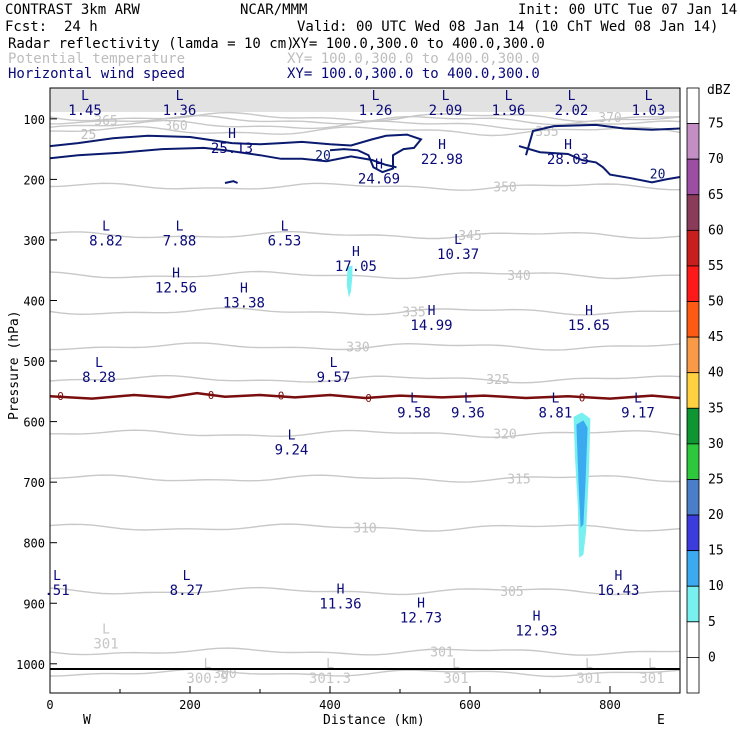  Describe the element at coordinates (30, 665) in the screenshot. I see `y-tick-label: 1000` at that location.